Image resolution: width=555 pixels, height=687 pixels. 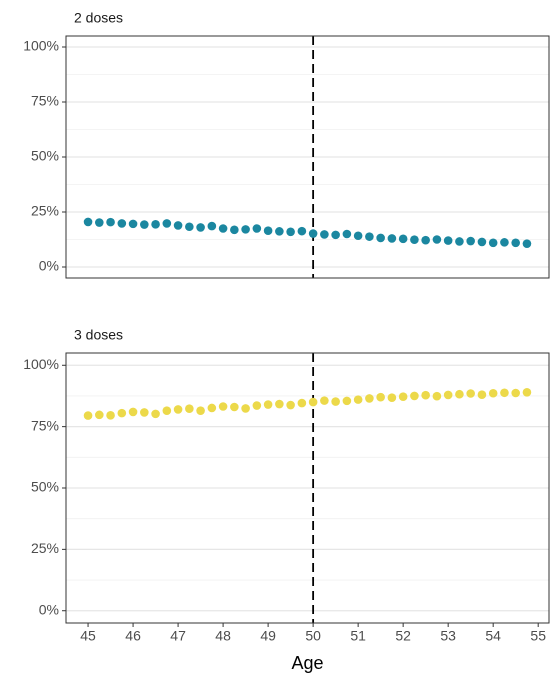 What do you see at coordinates (493, 636) in the screenshot?
I see `x-tick-label: 54` at bounding box center [493, 636].